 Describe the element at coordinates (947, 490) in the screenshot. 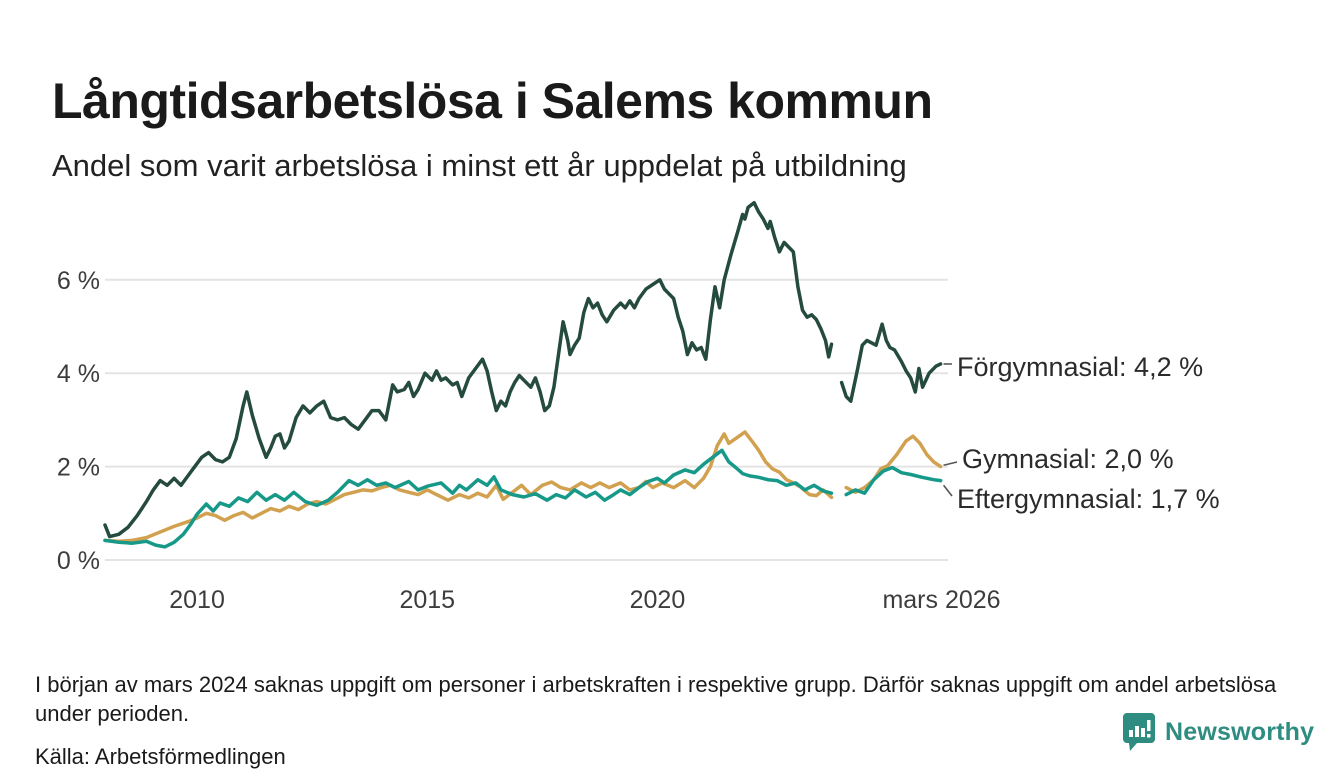

I see `label-connector-eftergymnasial` at that location.